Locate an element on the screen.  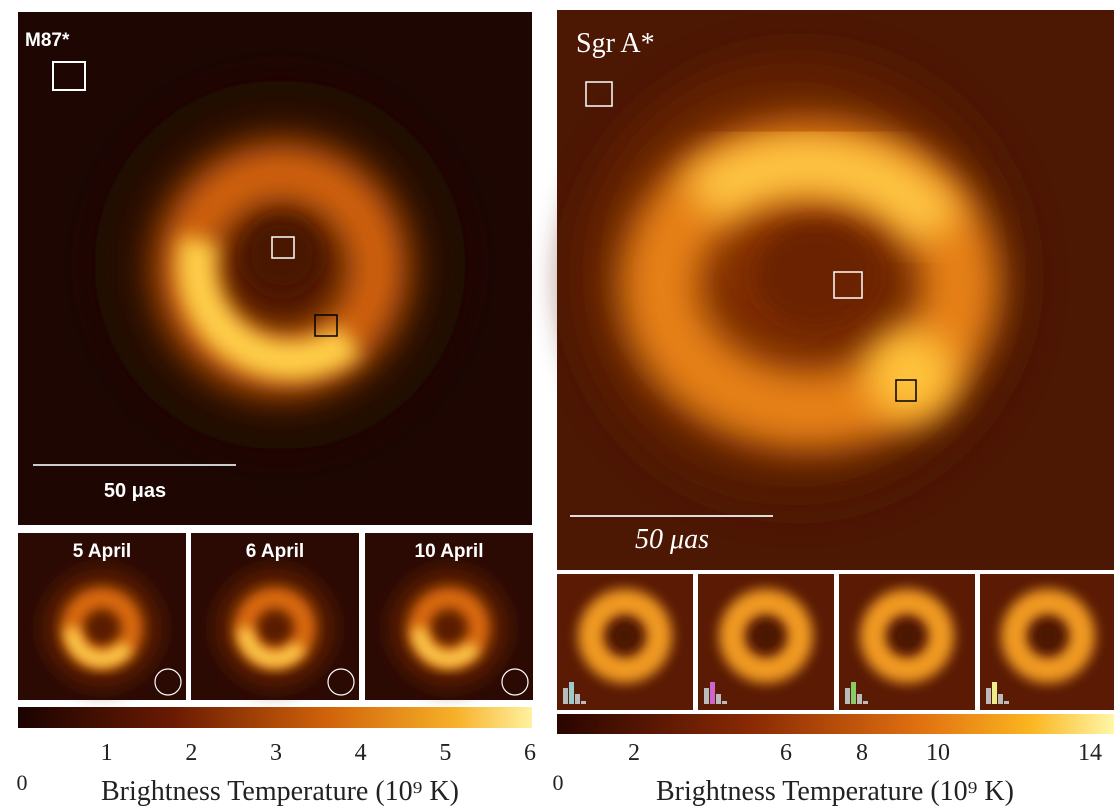
colorbar-tick-label: 14 is located at coordinates (1090, 753).